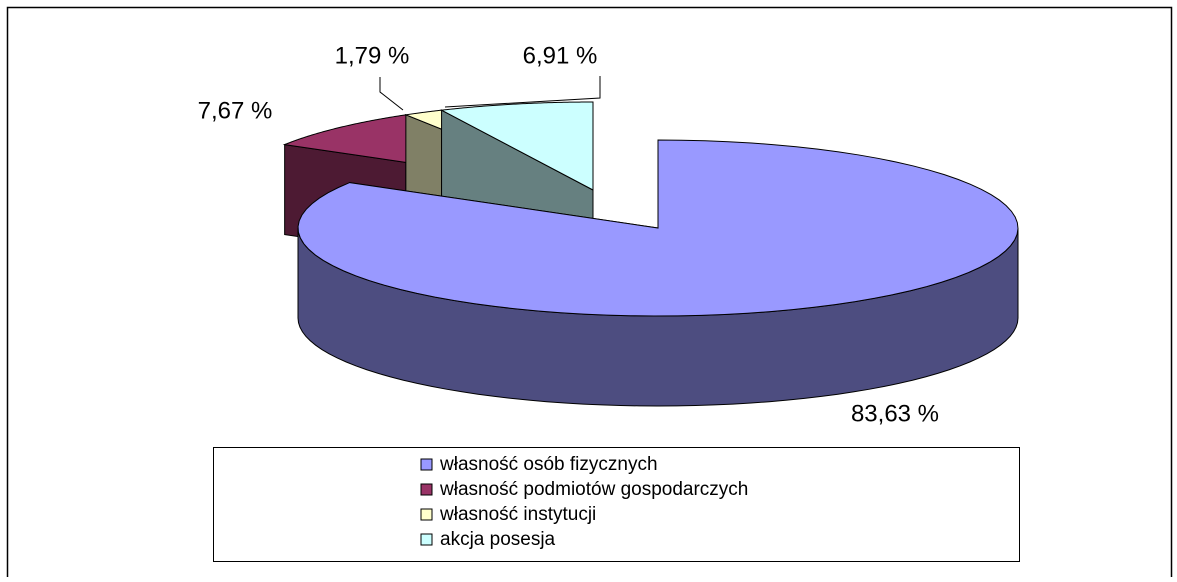 This screenshot has width=1177, height=582. What do you see at coordinates (517, 514) in the screenshot?
I see `legend-label: własność instytucji` at bounding box center [517, 514].